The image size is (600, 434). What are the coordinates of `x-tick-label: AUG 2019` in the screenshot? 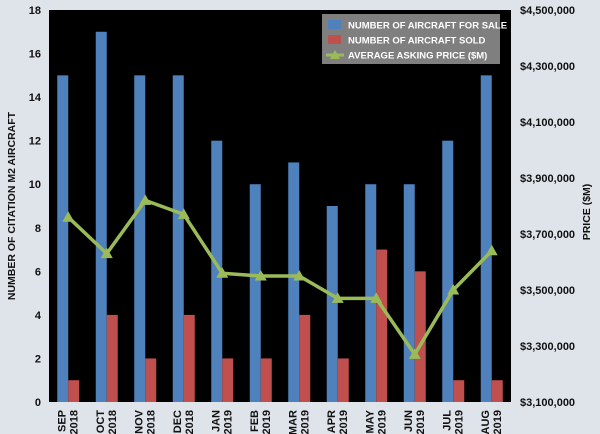 It's located at (492, 422).